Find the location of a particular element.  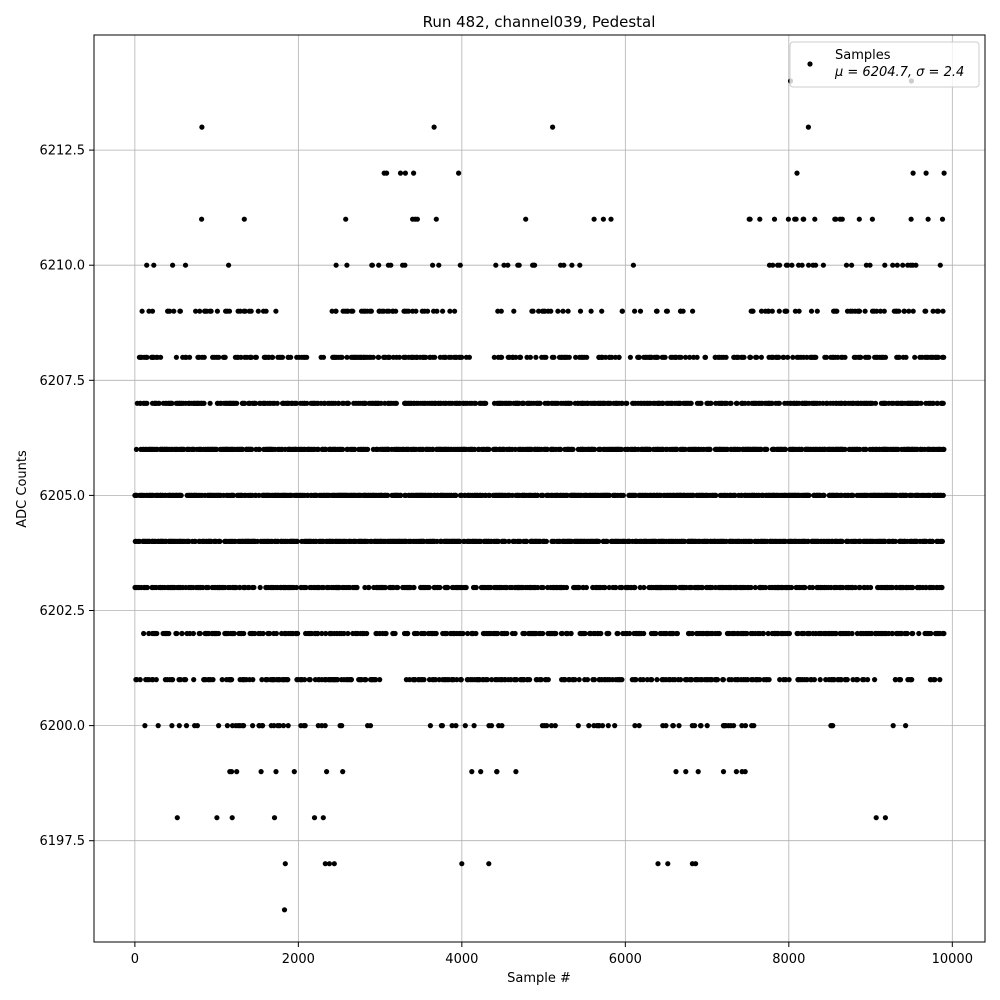

x-axis-label: Sample # is located at coordinates (539, 978).